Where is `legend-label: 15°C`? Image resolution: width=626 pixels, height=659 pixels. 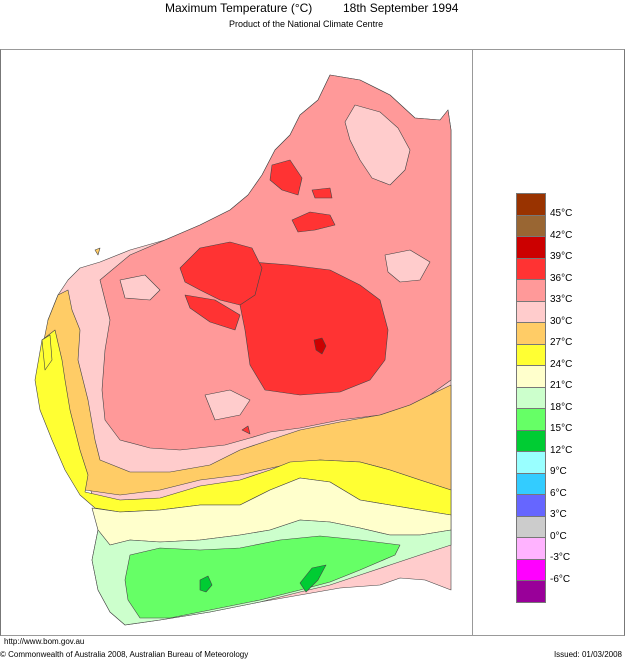
legend-label: 15°C is located at coordinates (561, 428).